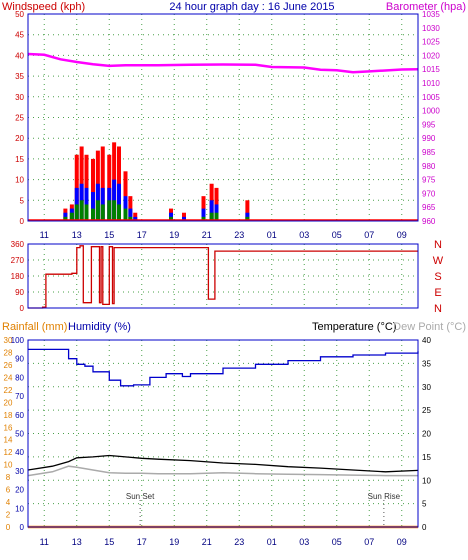 The image size is (468, 560). I want to click on temperature-y-tick-label: 25, so click(426, 410).